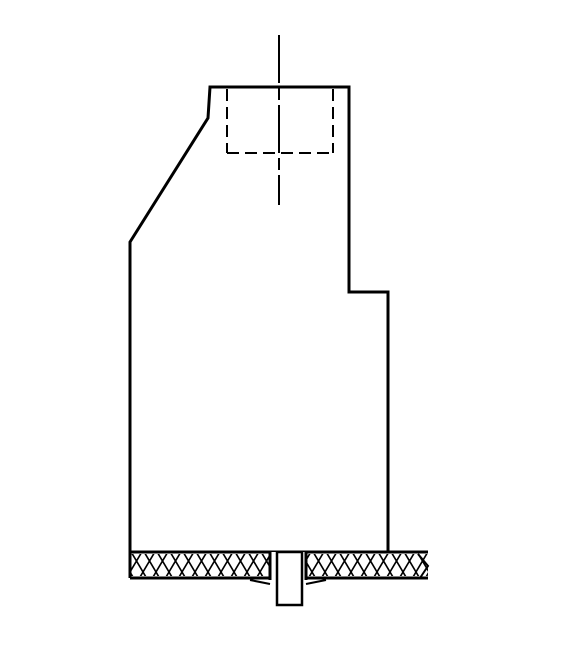 This screenshot has width=569, height=653. I want to click on fastener-bolt, so click(288, 578).